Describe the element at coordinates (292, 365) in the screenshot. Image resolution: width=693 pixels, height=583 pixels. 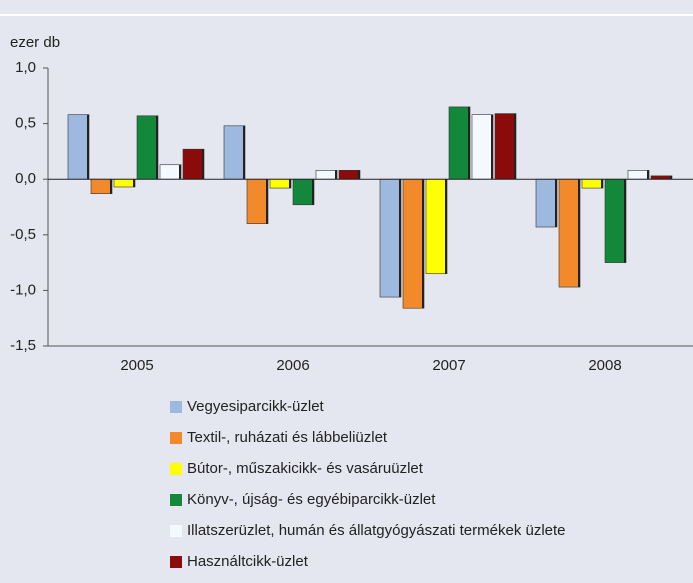
I see `x-tick-label: 2006` at that location.